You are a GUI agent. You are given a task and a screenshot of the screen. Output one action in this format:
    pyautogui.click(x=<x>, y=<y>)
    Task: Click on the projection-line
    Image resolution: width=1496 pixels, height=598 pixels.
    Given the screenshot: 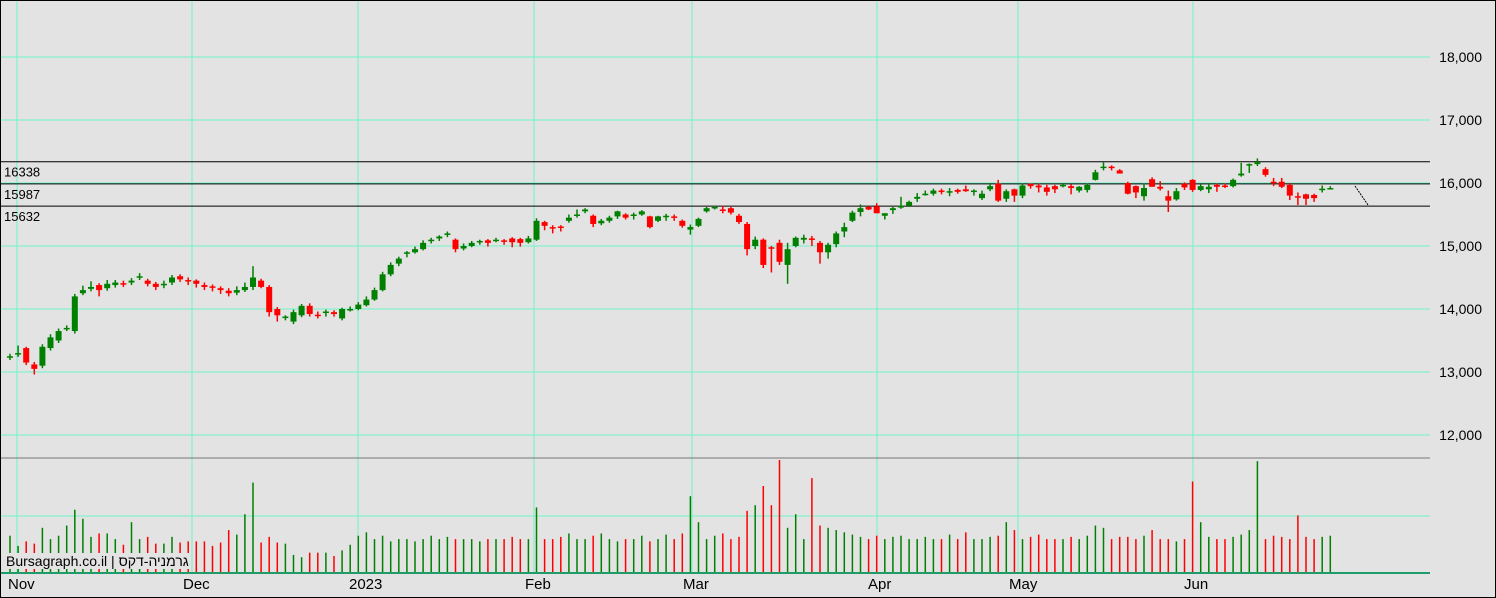 What is the action you would take?
    pyautogui.click(x=1361, y=195)
    